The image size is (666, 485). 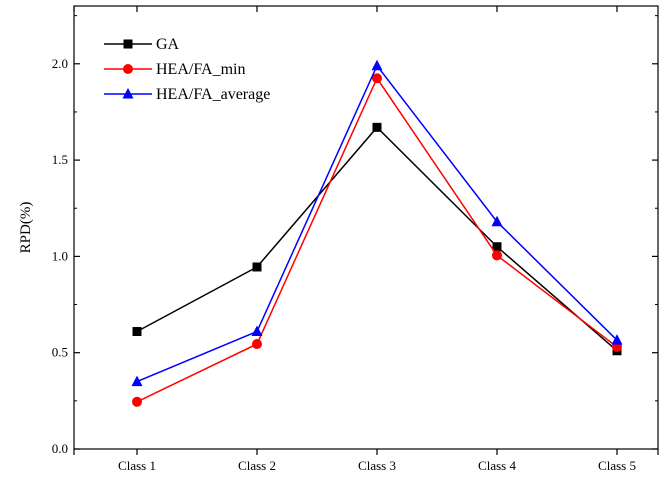 I want to click on legend: GA HEA/FA_min HEA/FA_average, so click(x=187, y=69).